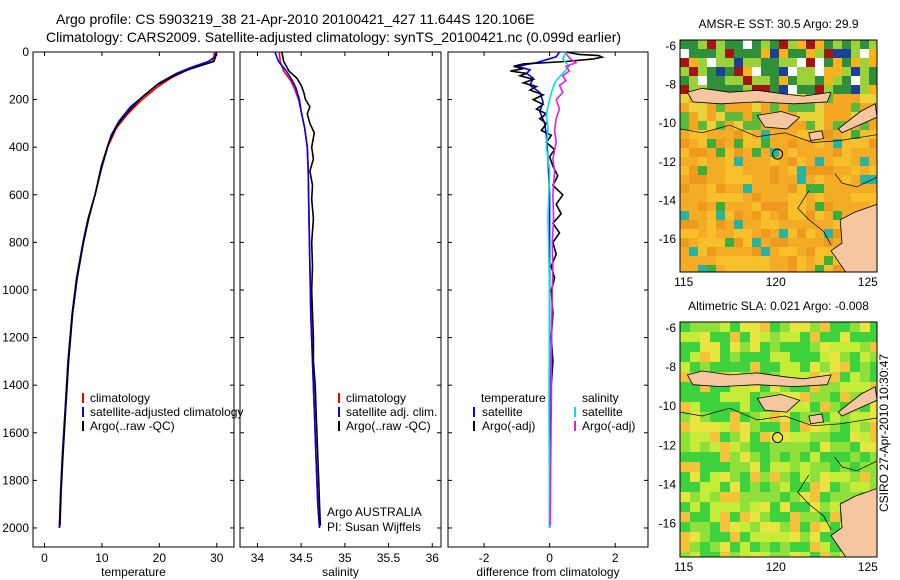 Image resolution: width=900 pixels, height=580 pixels. I want to click on sst_map-ytick-label: -16, so click(668, 239).